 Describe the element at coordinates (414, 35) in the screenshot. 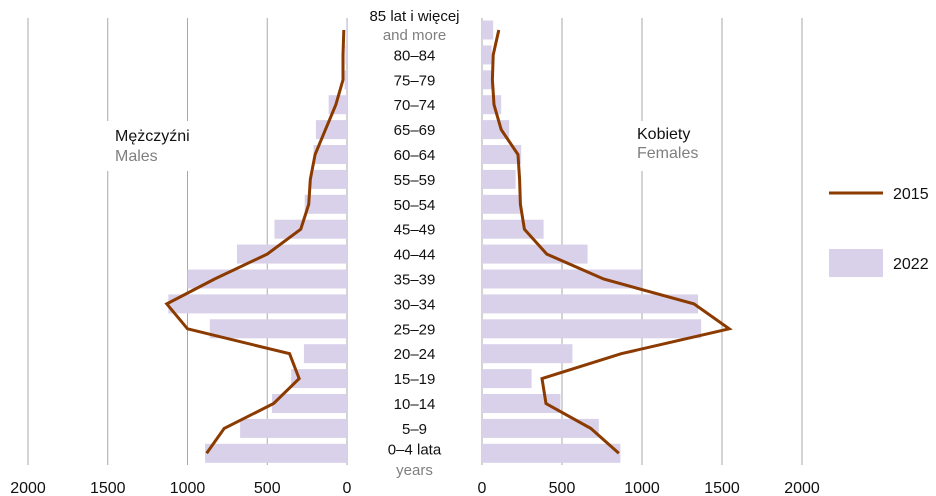

I see `age-sublabel-top: and more` at that location.